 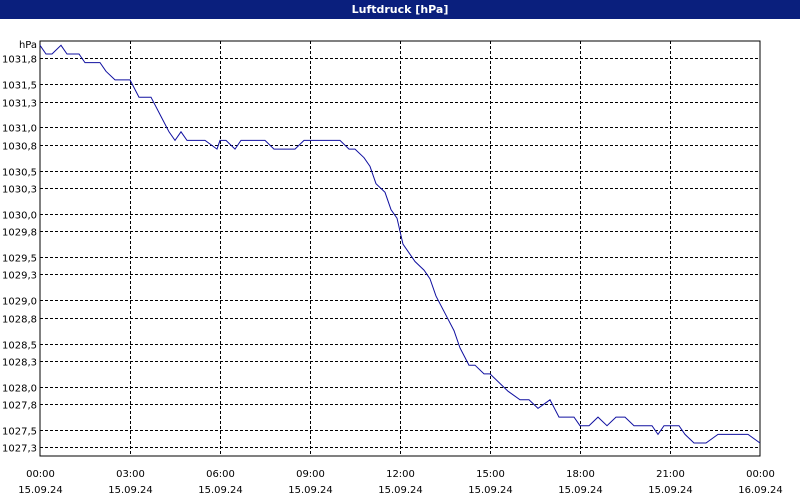 What do you see at coordinates (19, 104) in the screenshot?
I see `y-tick-label: 1031,3` at bounding box center [19, 104].